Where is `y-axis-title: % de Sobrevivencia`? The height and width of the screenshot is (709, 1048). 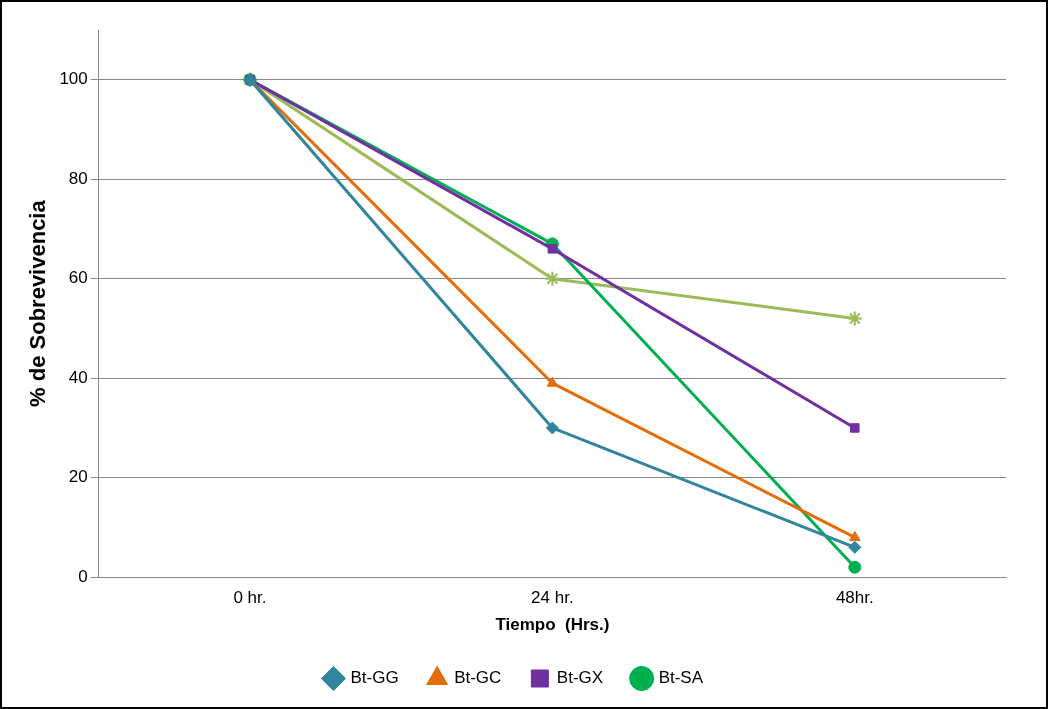
y-axis-title: % de Sobrevivencia is located at coordinates (38, 303).